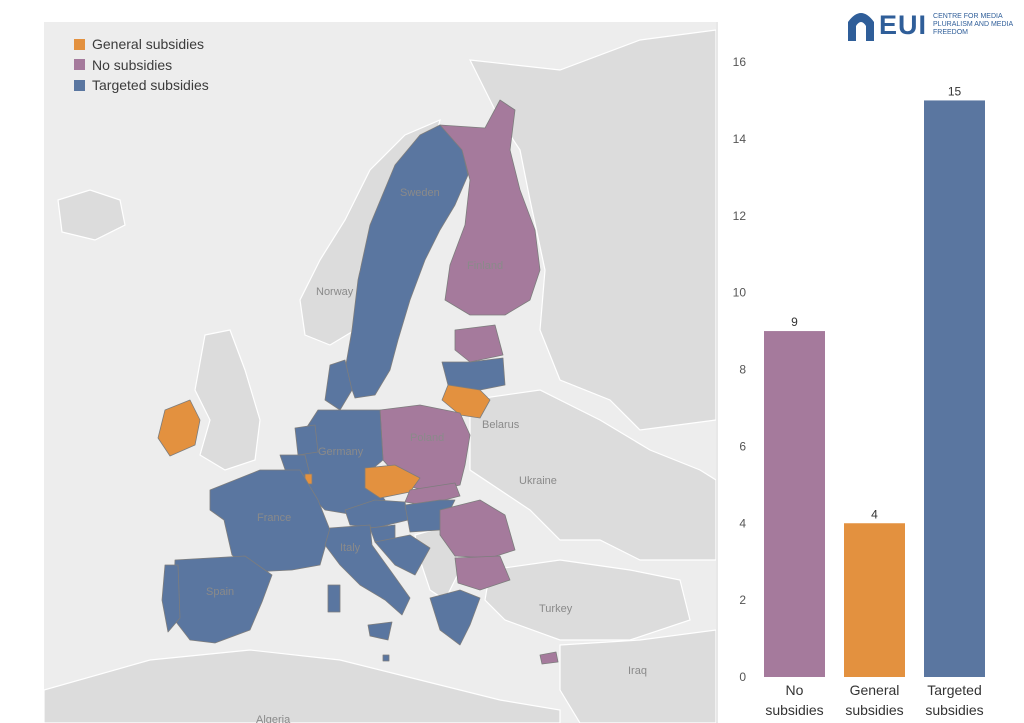 The height and width of the screenshot is (723, 1024). Describe the element at coordinates (380, 631) in the screenshot. I see `country-sicily` at that location.